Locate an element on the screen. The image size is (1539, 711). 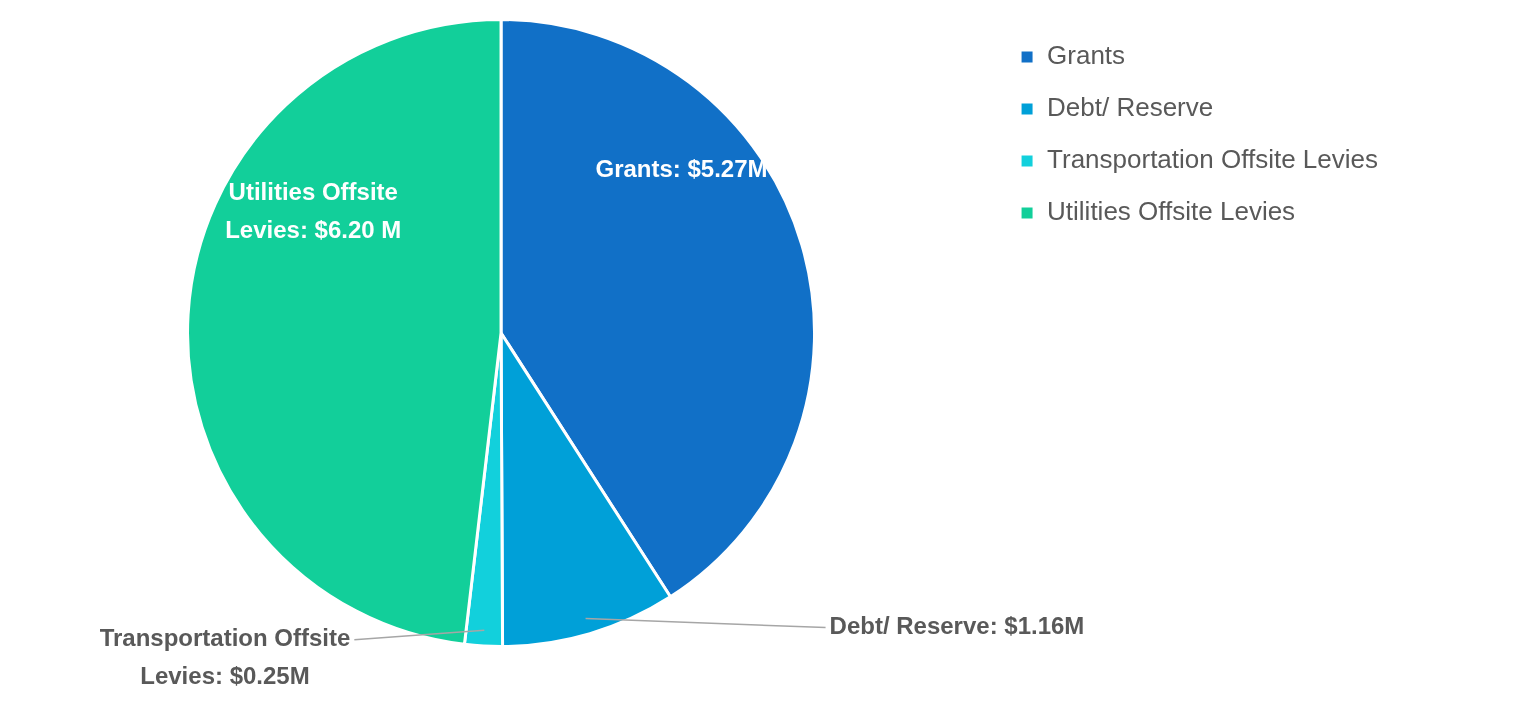
data-label: Transportation Offsite Levies: $0.25M is located at coordinates (225, 657).